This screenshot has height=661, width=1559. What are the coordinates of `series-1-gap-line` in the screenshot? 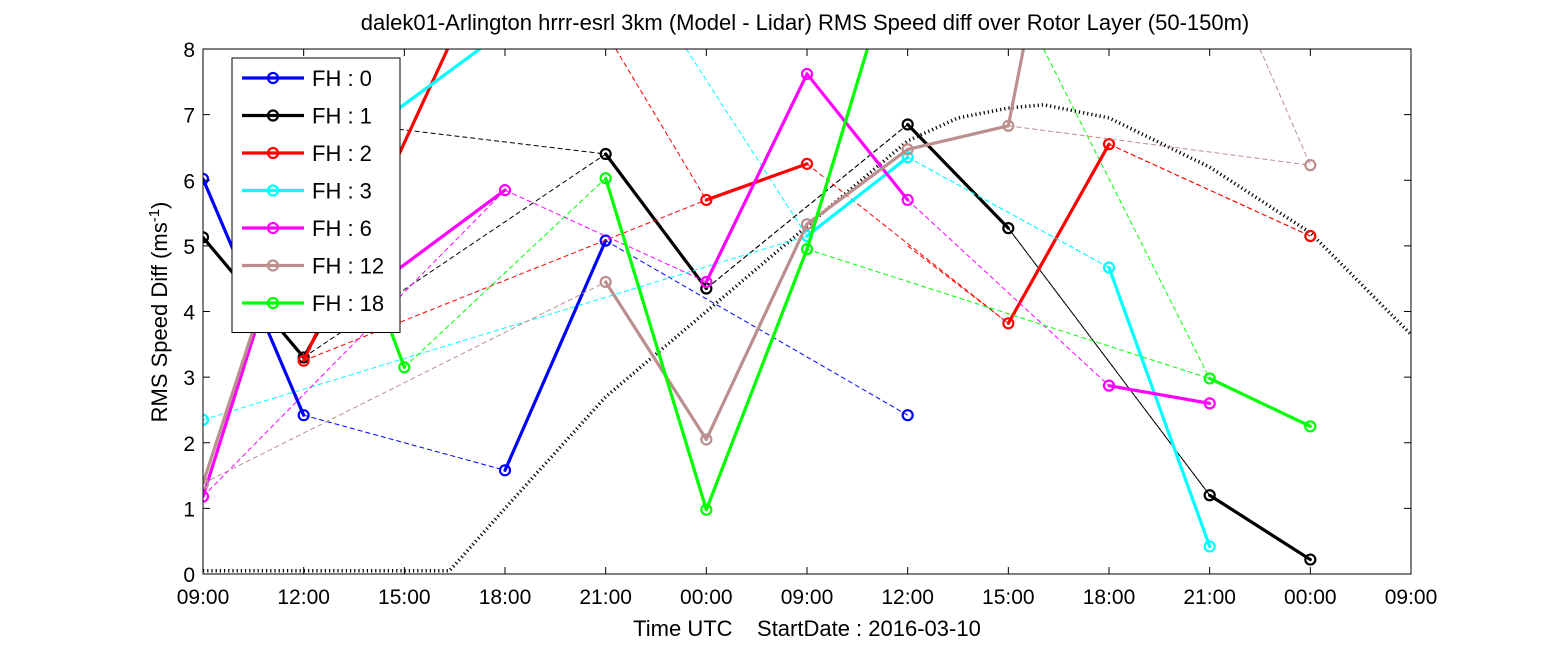 It's located at (807, 206).